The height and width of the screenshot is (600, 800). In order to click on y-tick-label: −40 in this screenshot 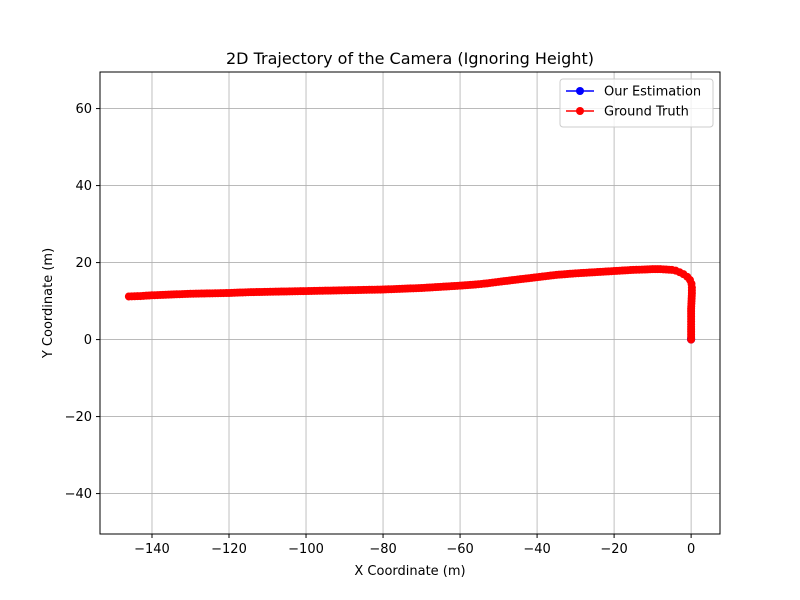, I will do `click(78, 494)`.